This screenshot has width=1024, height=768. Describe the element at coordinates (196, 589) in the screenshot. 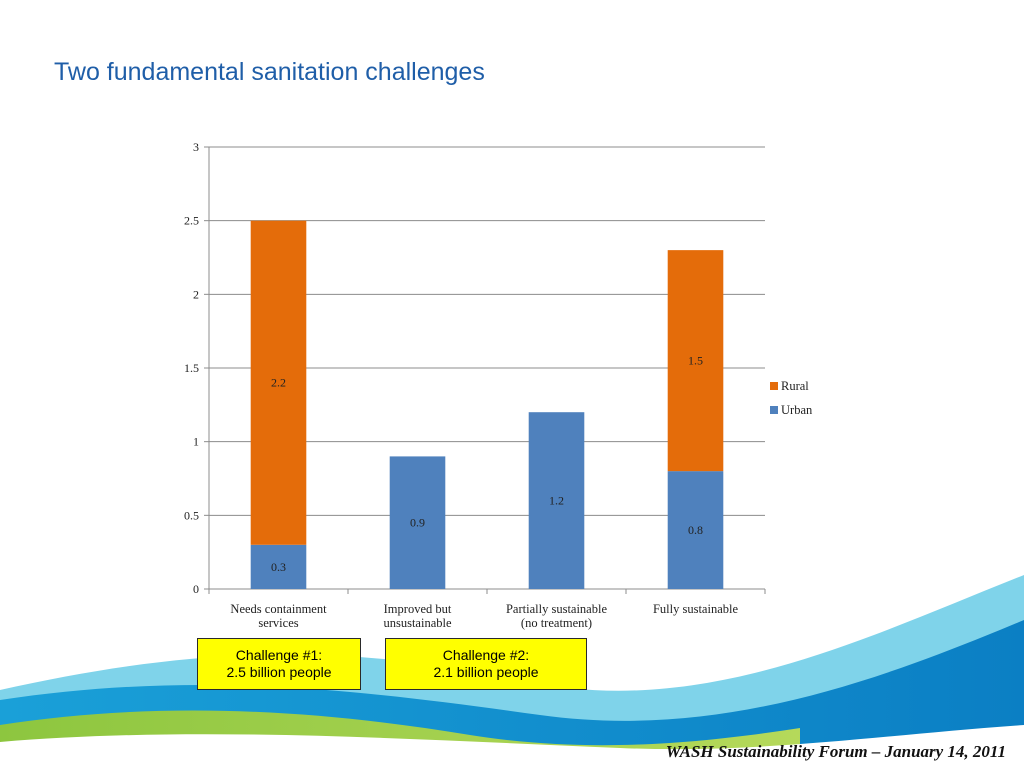

I see `y-tick-label: 0` at that location.